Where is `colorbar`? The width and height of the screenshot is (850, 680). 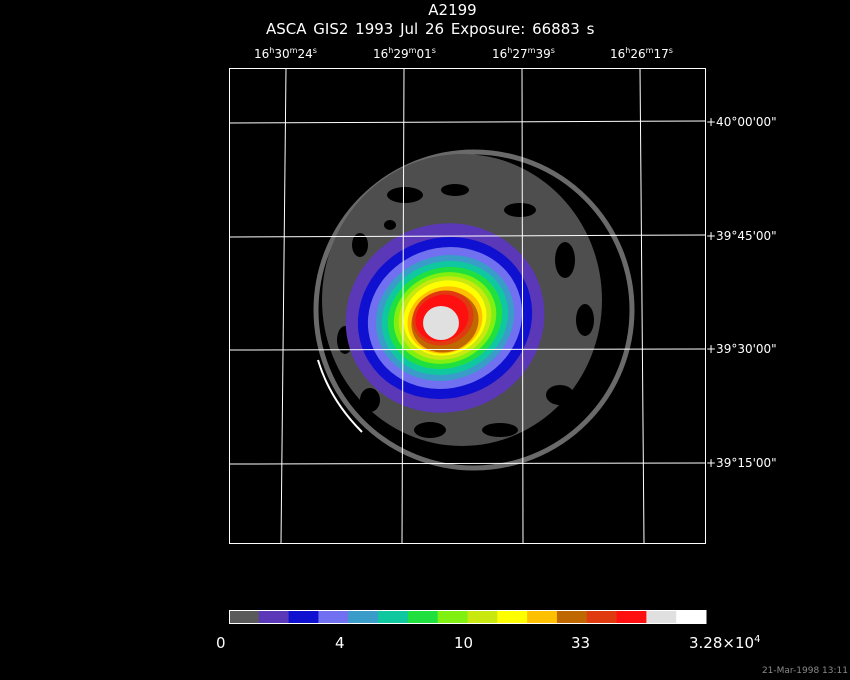
colorbar is located at coordinates (468, 617).